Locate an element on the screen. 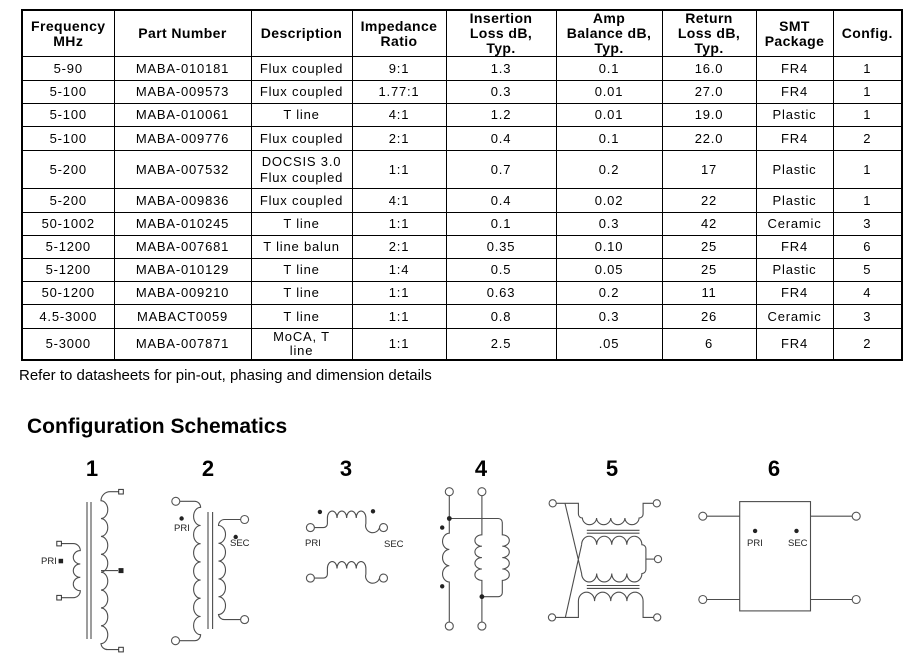 The height and width of the screenshot is (668, 913). svg-text: 4 is located at coordinates (481, 468).